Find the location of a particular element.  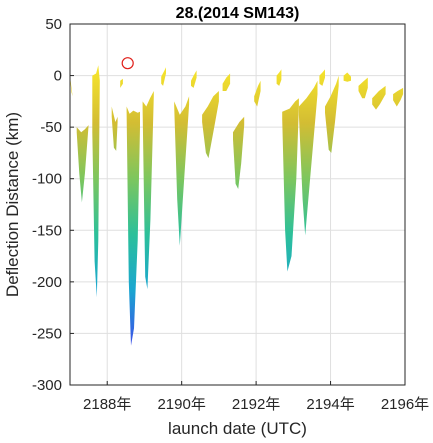

y-axis-label: Deflection Distance (km) is located at coordinates (12, 204).